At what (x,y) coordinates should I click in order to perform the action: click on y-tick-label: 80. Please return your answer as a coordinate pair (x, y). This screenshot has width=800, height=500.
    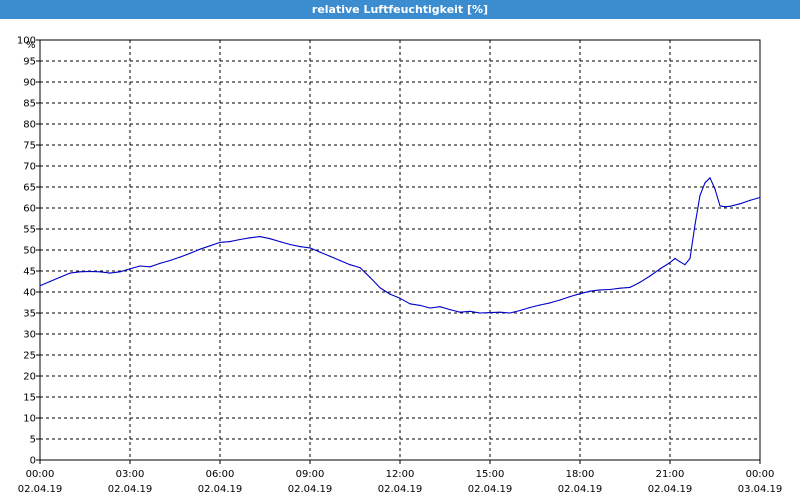
    Looking at the image, I should click on (29, 125).